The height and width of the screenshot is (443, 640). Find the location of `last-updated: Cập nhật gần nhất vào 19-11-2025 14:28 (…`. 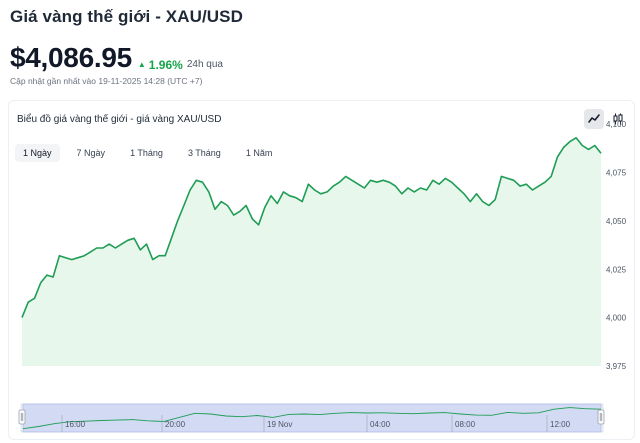

last-updated: Cập nhật gần nhất vào 19-11-2025 14:28 (… is located at coordinates (106, 81).